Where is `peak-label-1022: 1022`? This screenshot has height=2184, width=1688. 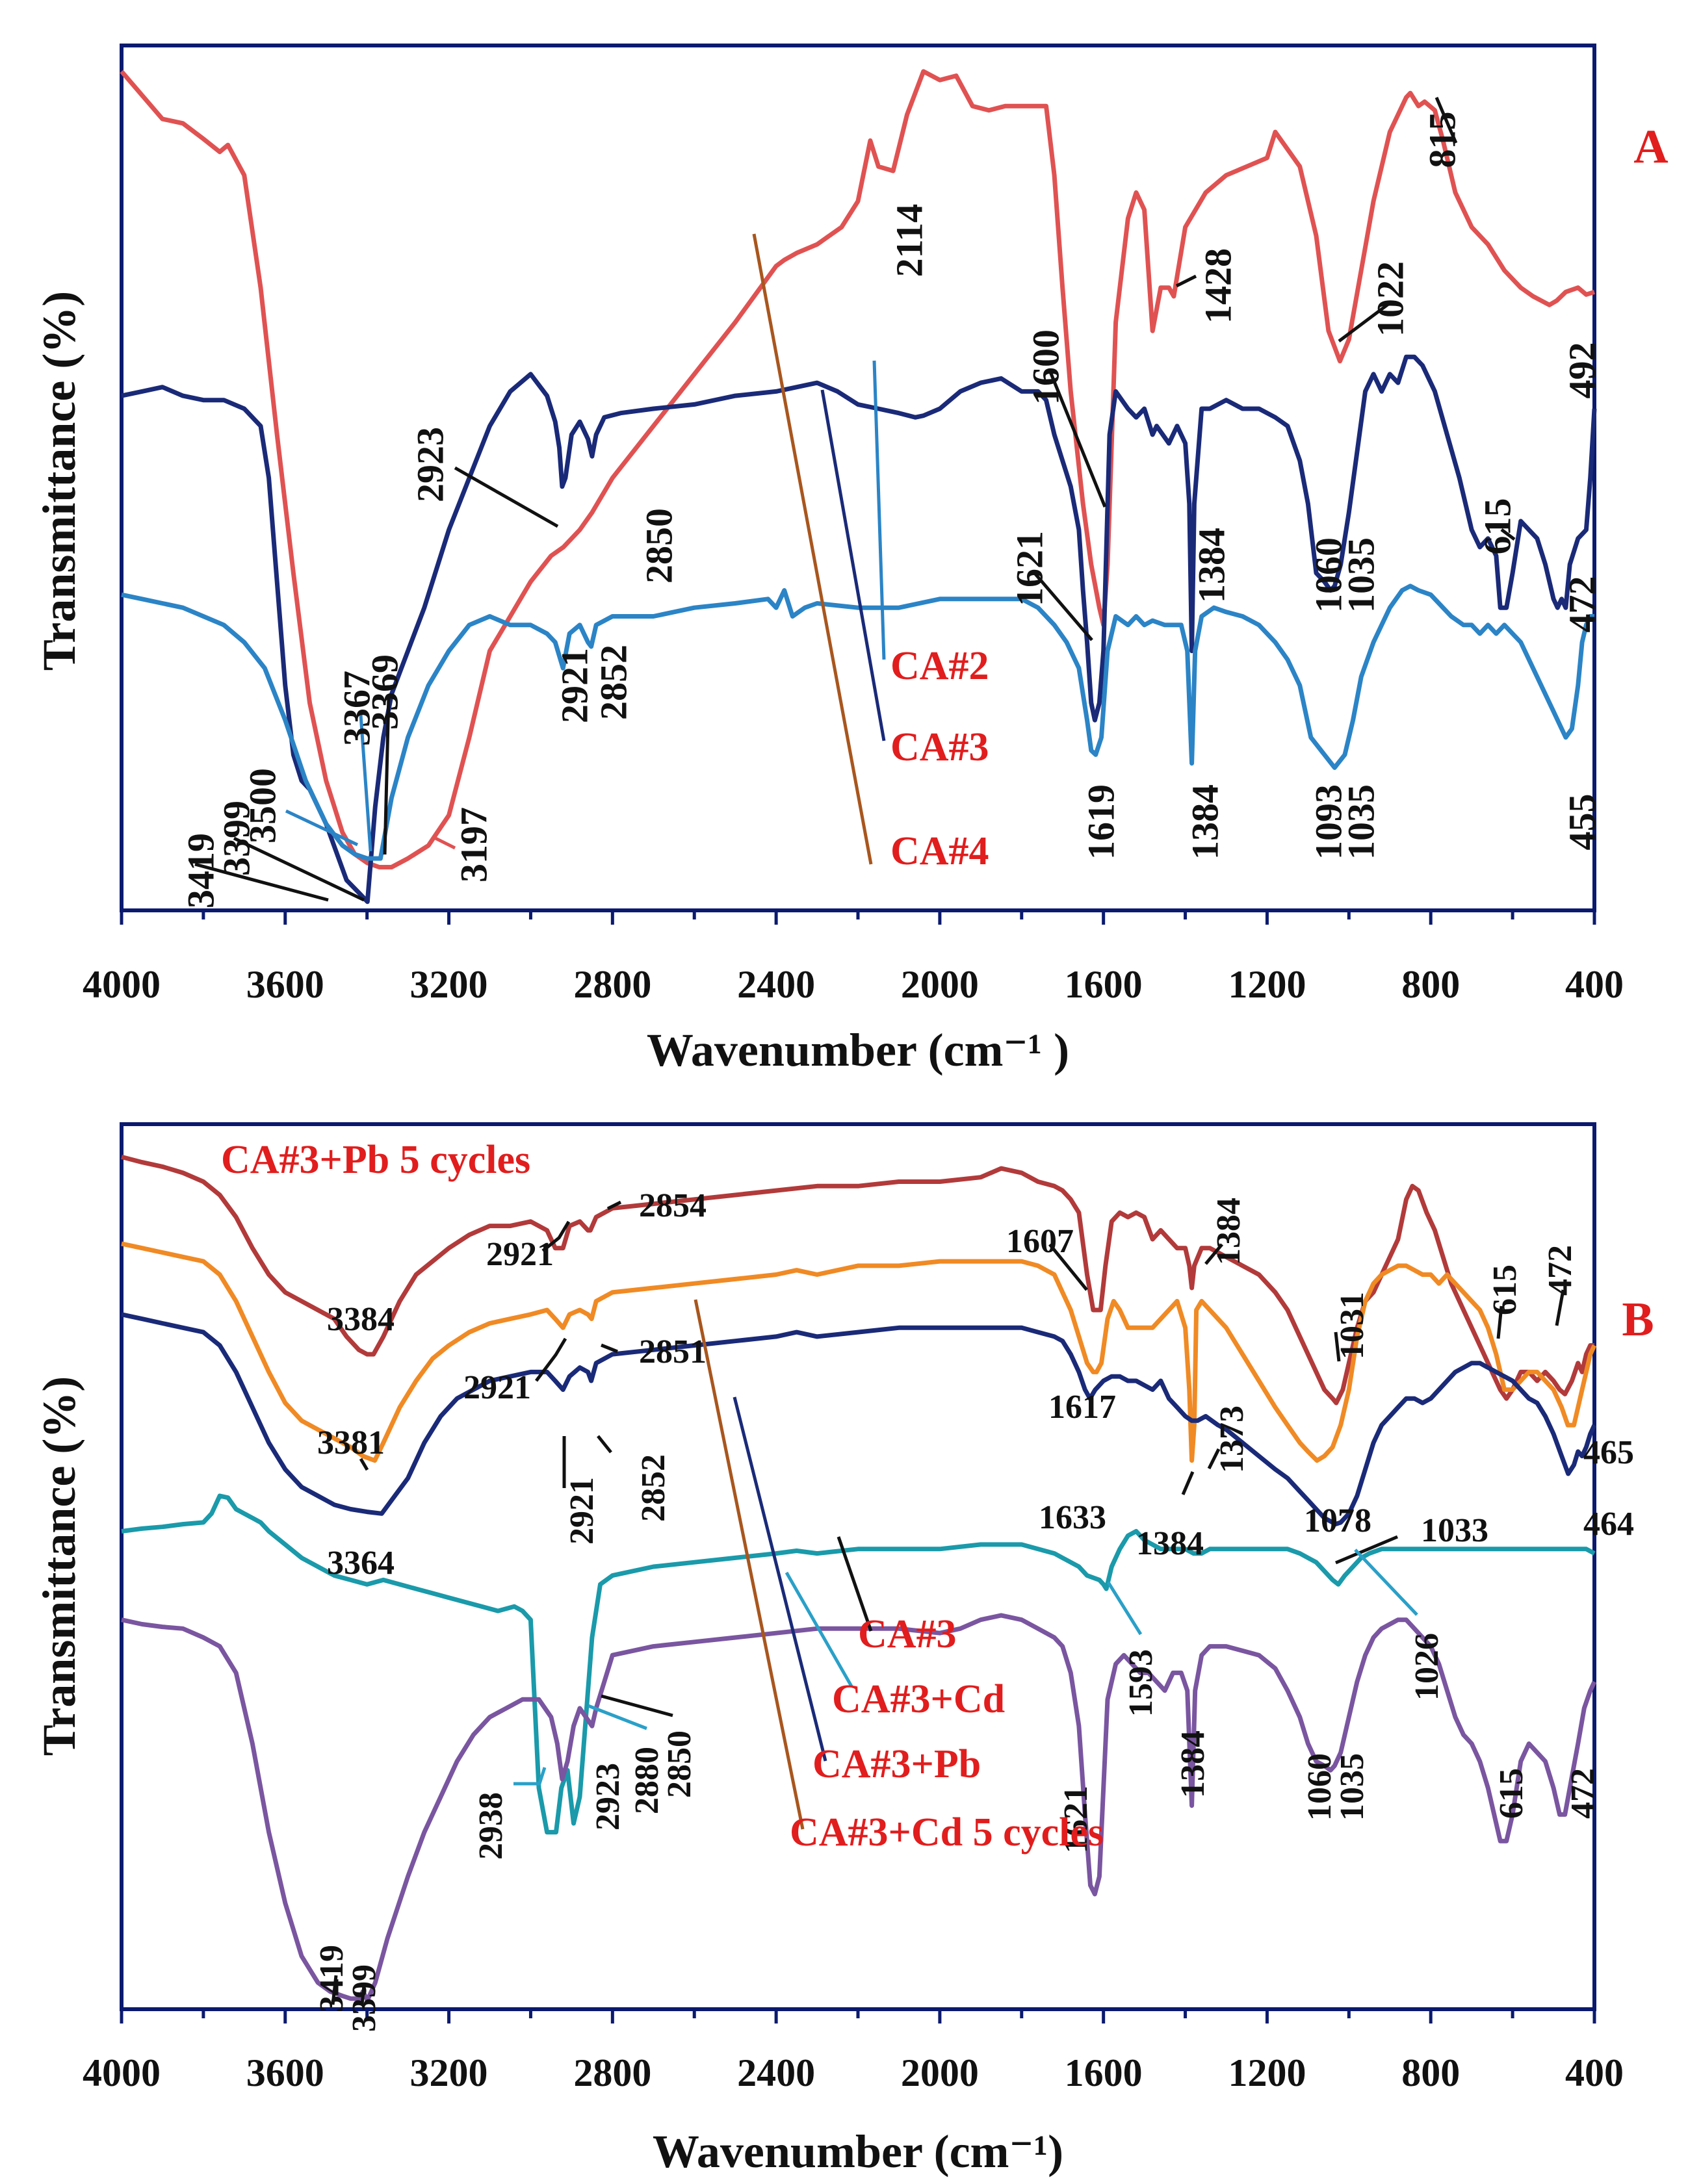
peak-label-1022: 1022 is located at coordinates (1390, 299).